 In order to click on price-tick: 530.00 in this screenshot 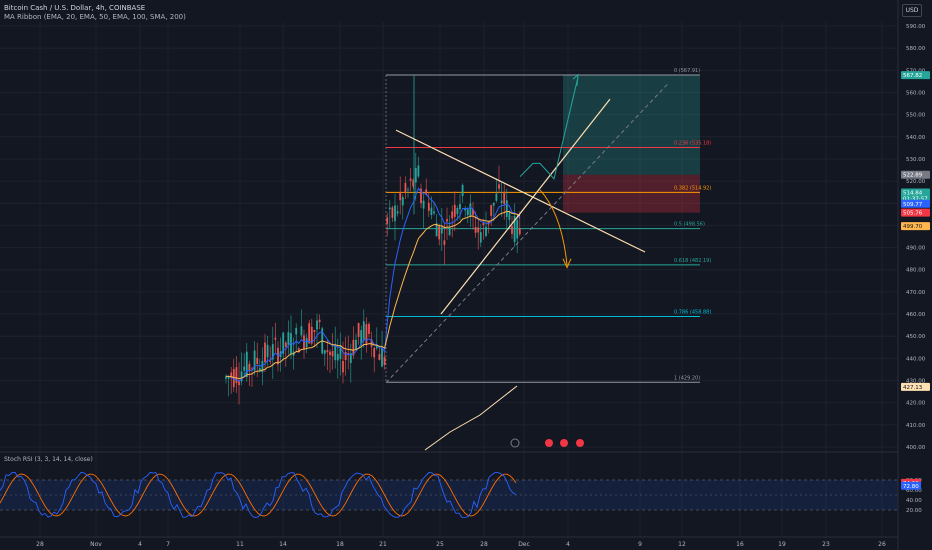, I will do `click(916, 160)`.